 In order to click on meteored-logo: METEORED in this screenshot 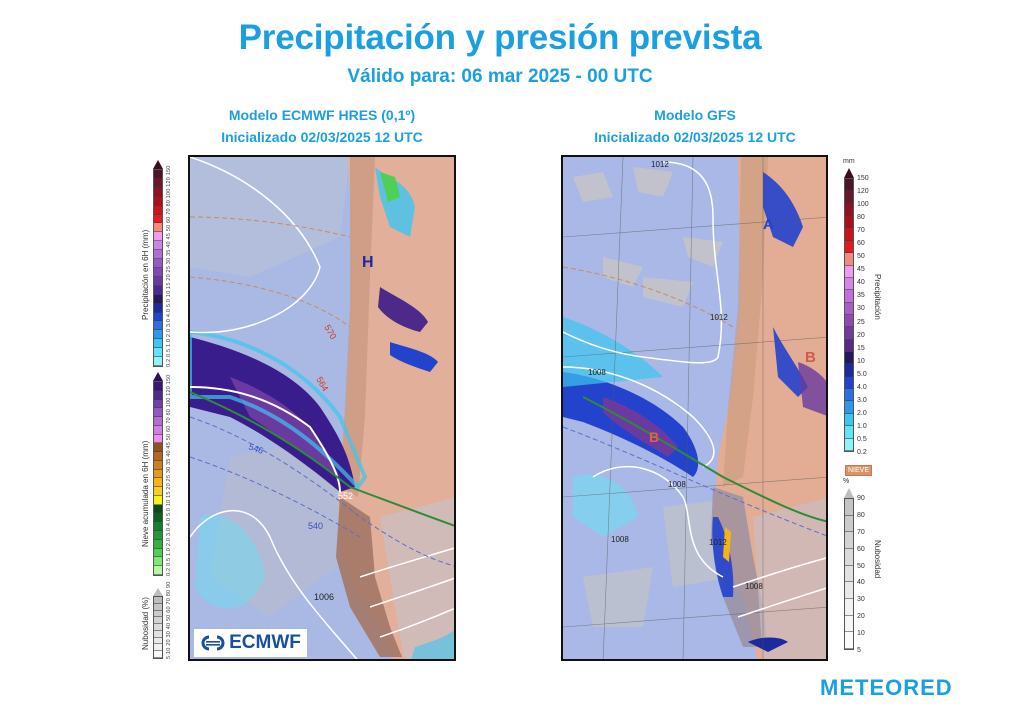, I will do `click(886, 687)`.